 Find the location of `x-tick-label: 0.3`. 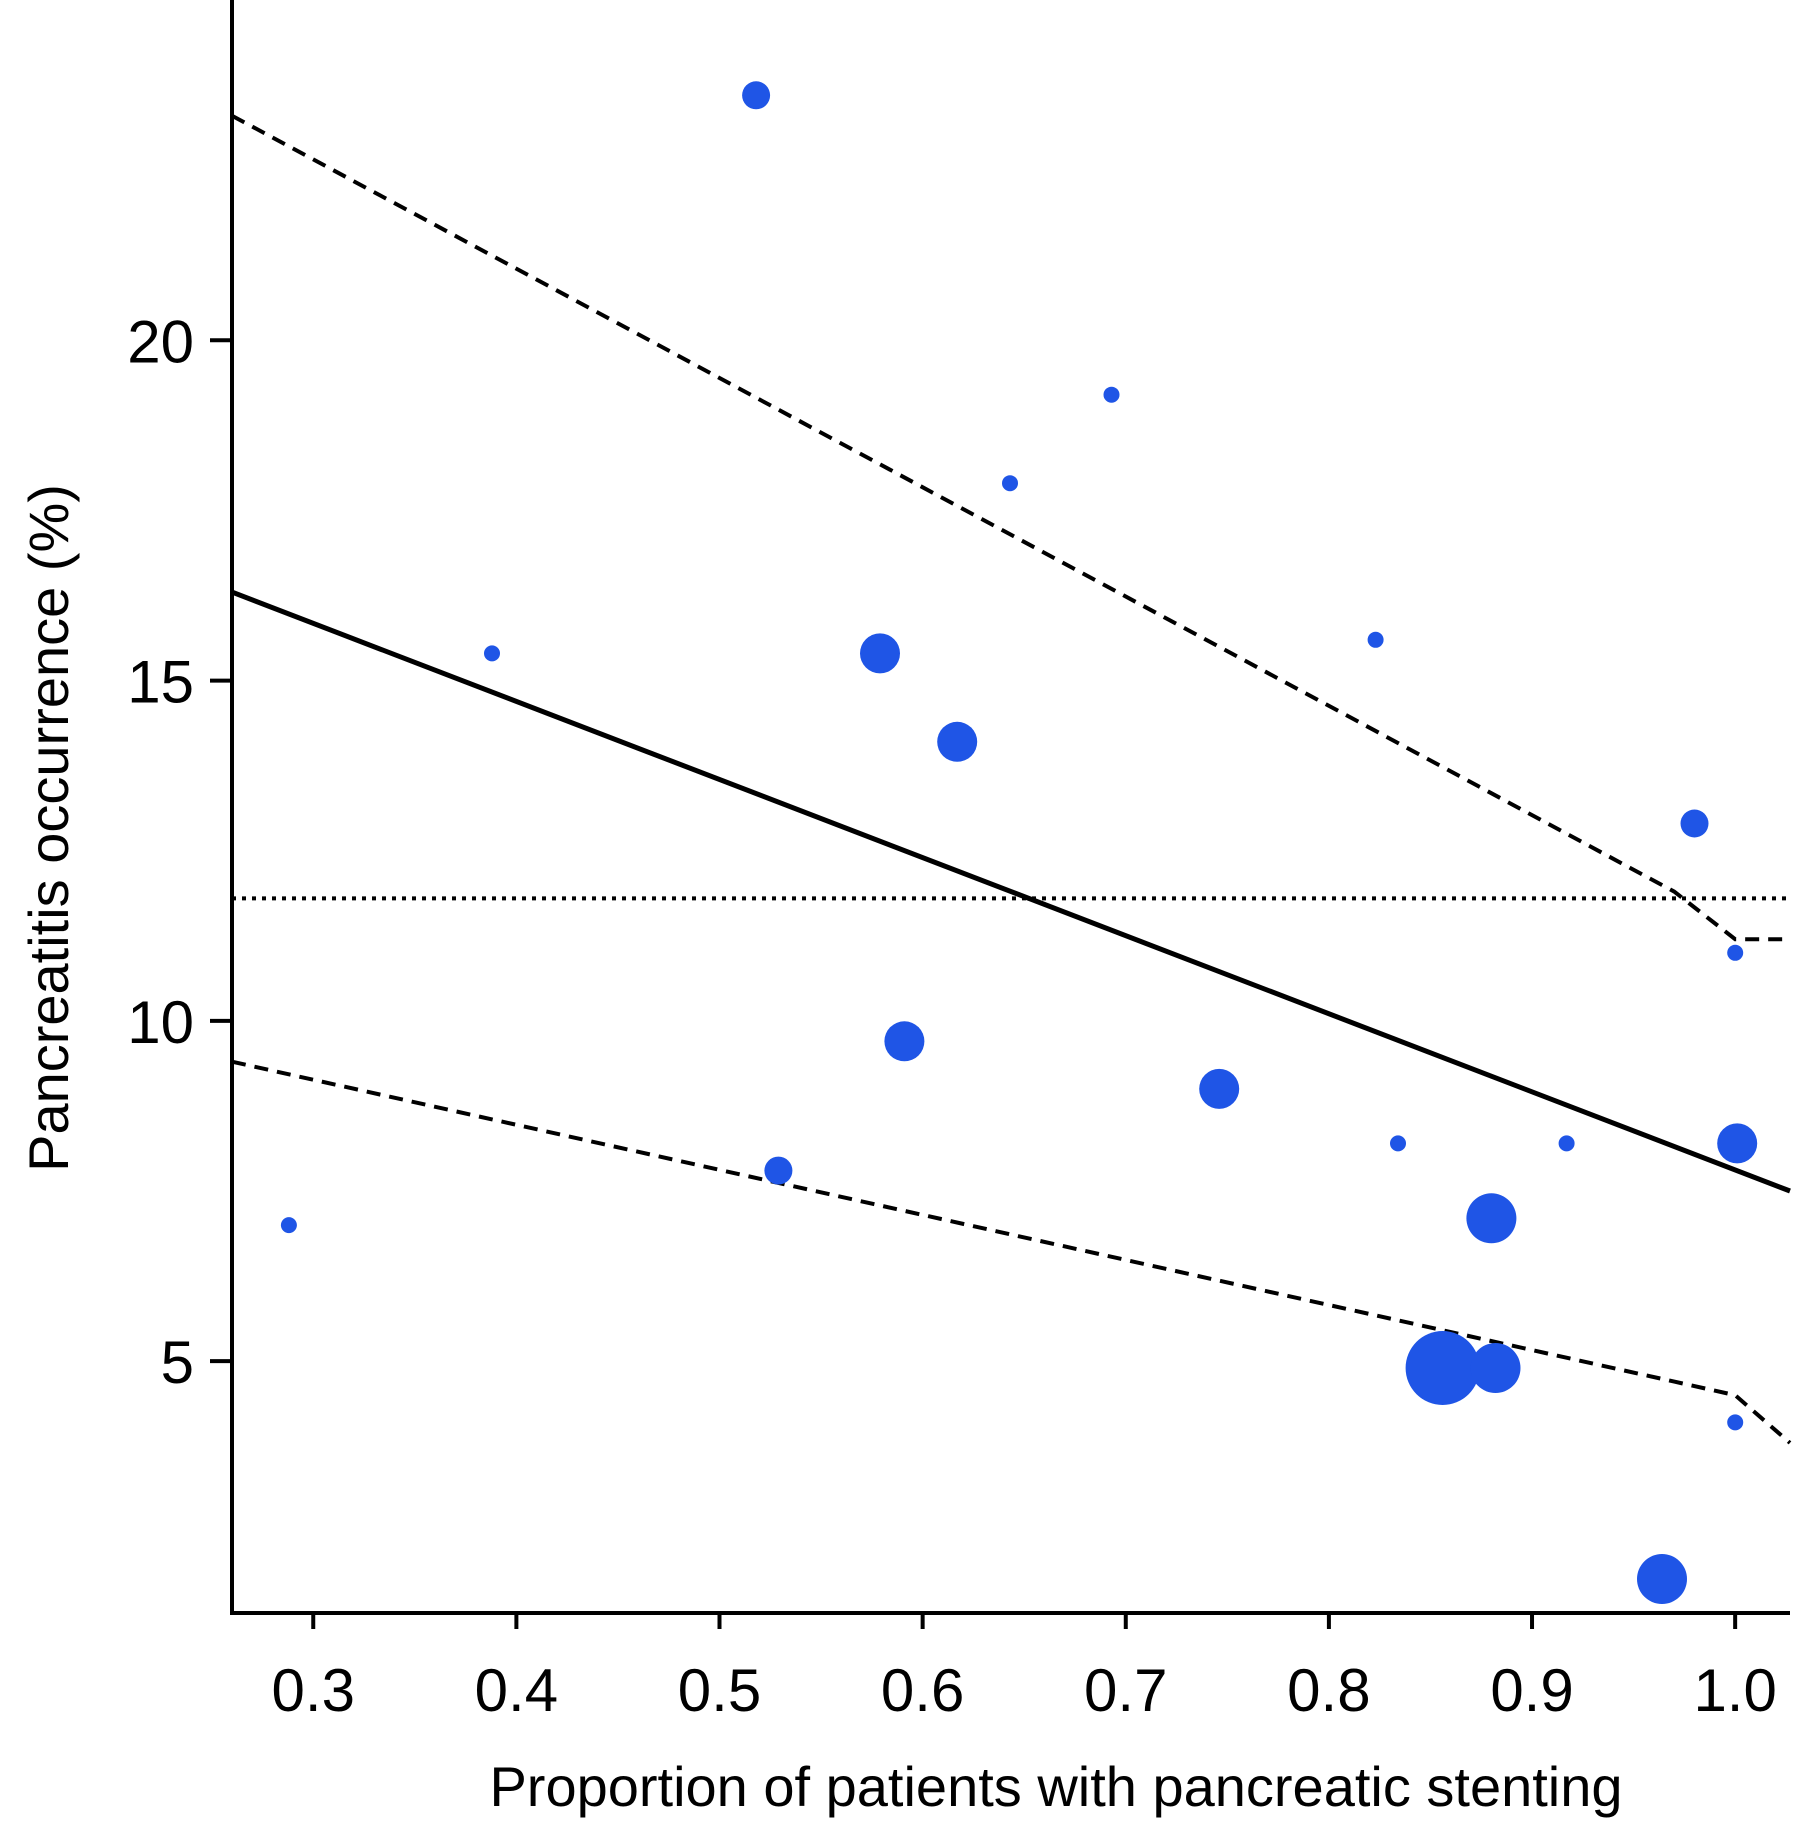

x-tick-label: 0.3 is located at coordinates (313, 1690).